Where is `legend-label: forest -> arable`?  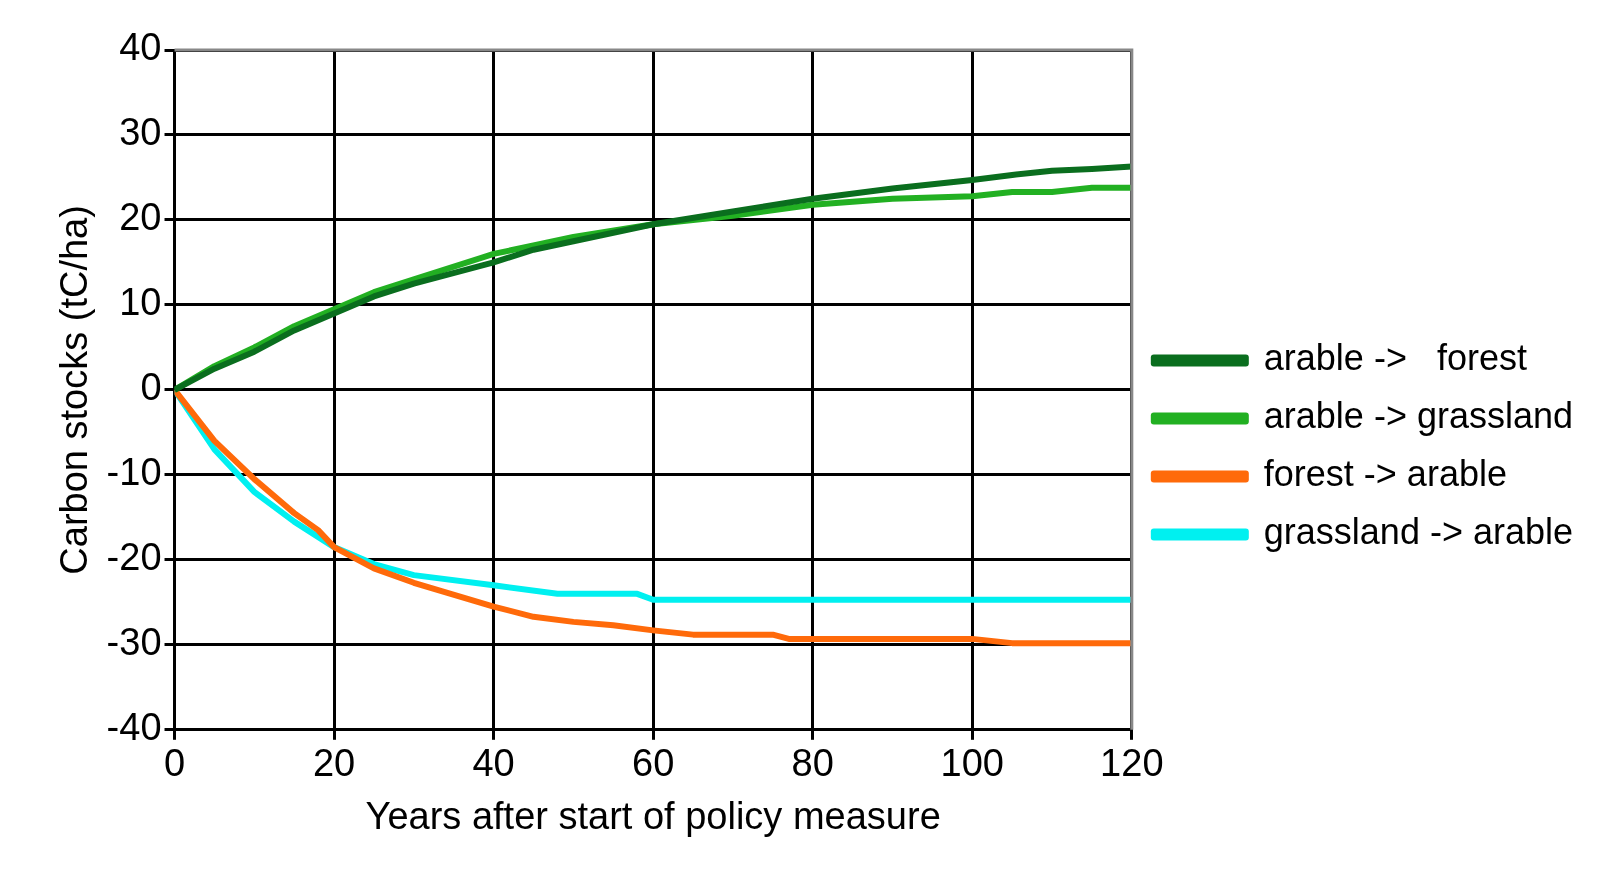 legend-label: forest -> arable is located at coordinates (1385, 474).